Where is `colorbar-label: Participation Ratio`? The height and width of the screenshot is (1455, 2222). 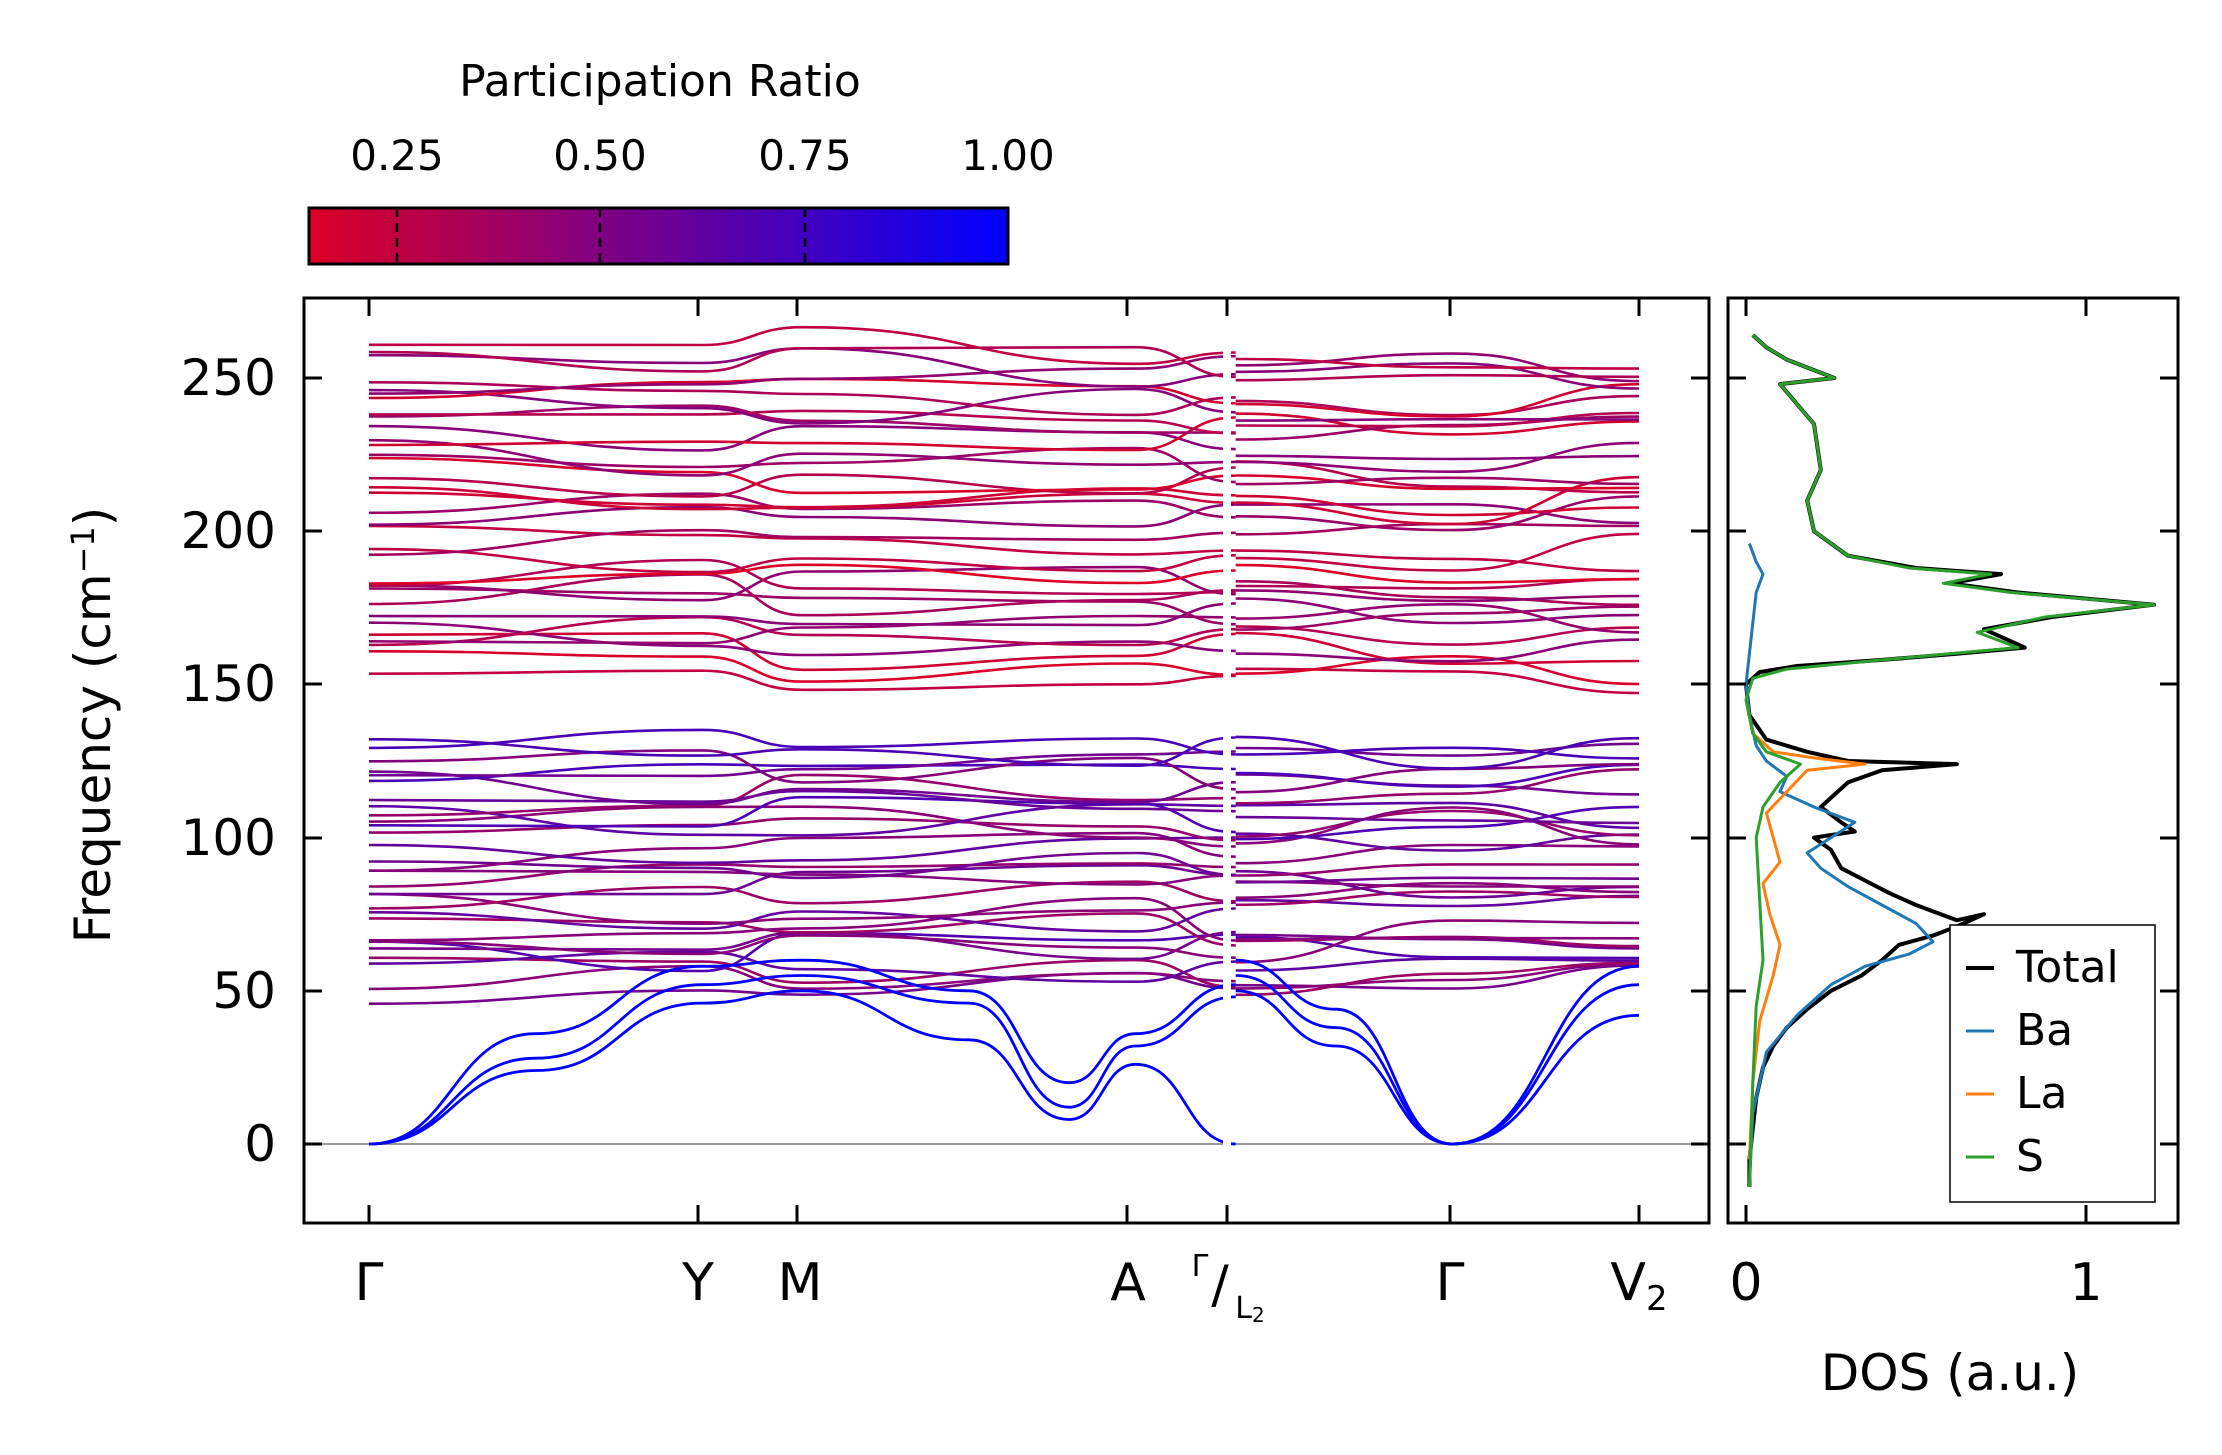
colorbar-label: Participation Ratio is located at coordinates (660, 81).